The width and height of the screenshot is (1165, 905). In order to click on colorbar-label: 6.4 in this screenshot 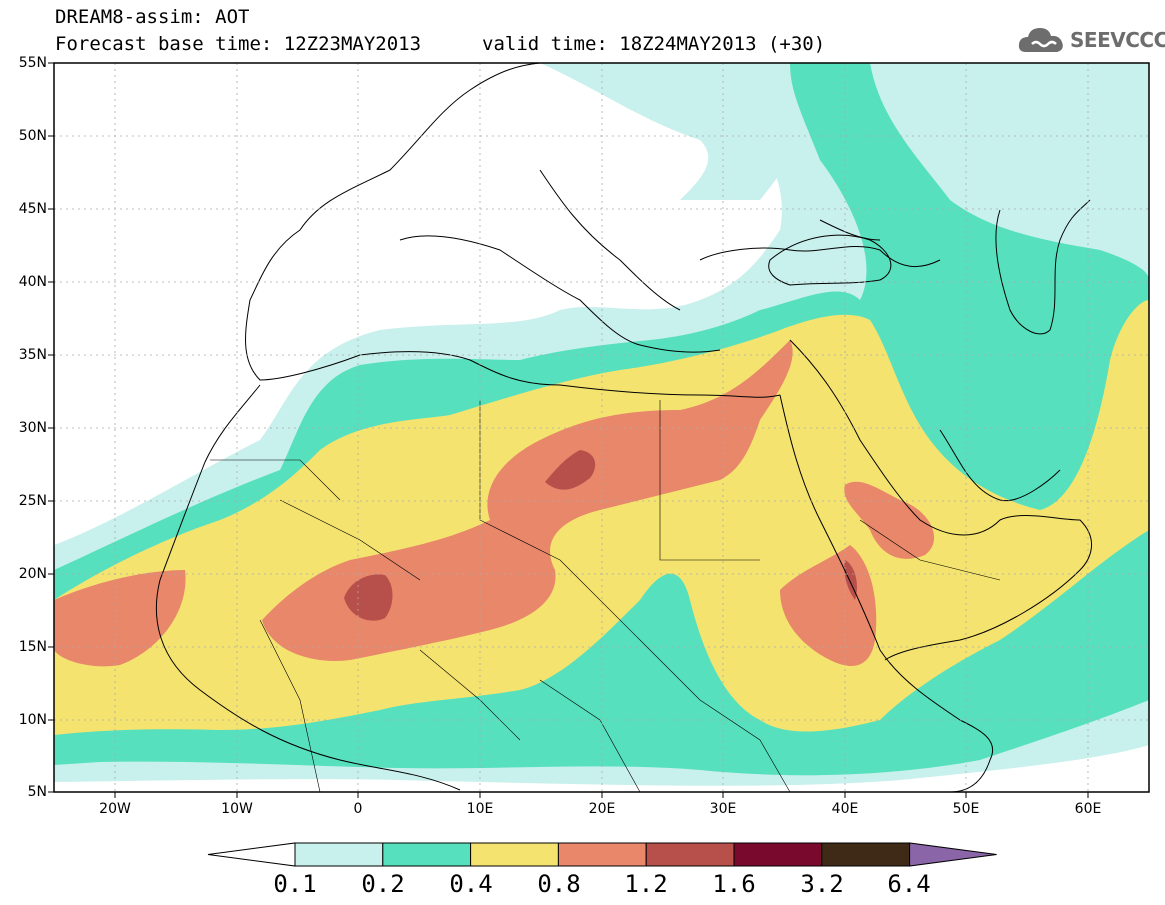, I will do `click(909, 884)`.